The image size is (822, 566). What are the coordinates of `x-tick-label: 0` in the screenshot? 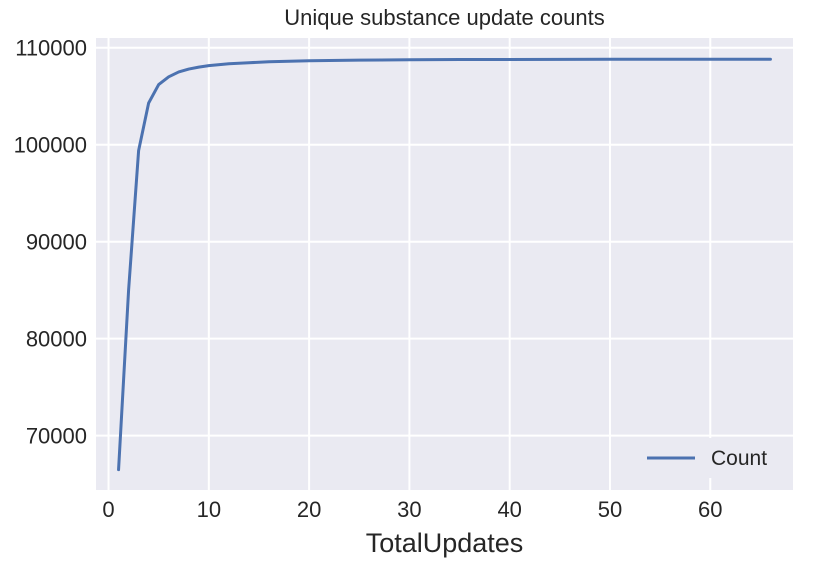 It's located at (108, 509).